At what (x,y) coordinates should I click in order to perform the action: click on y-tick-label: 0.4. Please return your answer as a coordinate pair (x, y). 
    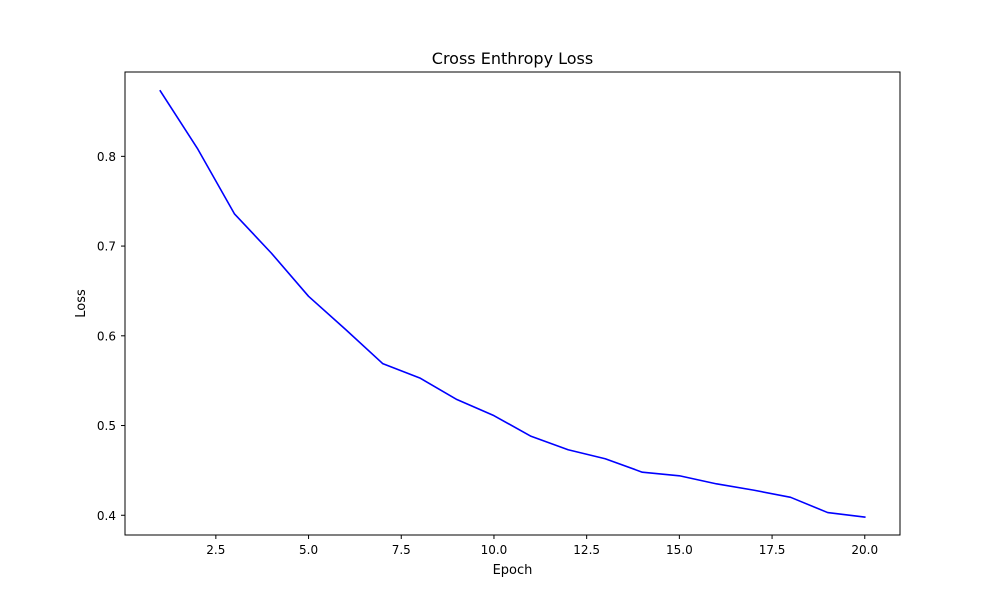
    Looking at the image, I should click on (106, 516).